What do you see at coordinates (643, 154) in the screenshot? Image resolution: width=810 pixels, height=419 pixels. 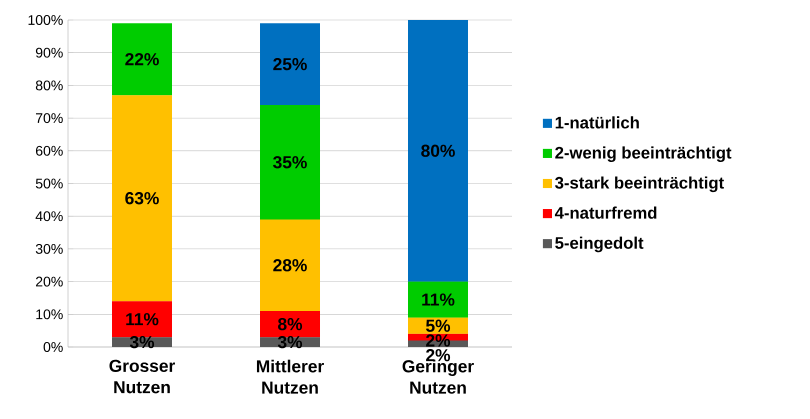 I see `legend-label: 2-wenig beeinträchtigt` at bounding box center [643, 154].